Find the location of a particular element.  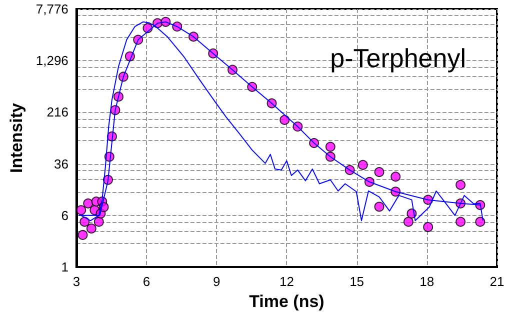

y-tick-label: 216 is located at coordinates (57, 112).